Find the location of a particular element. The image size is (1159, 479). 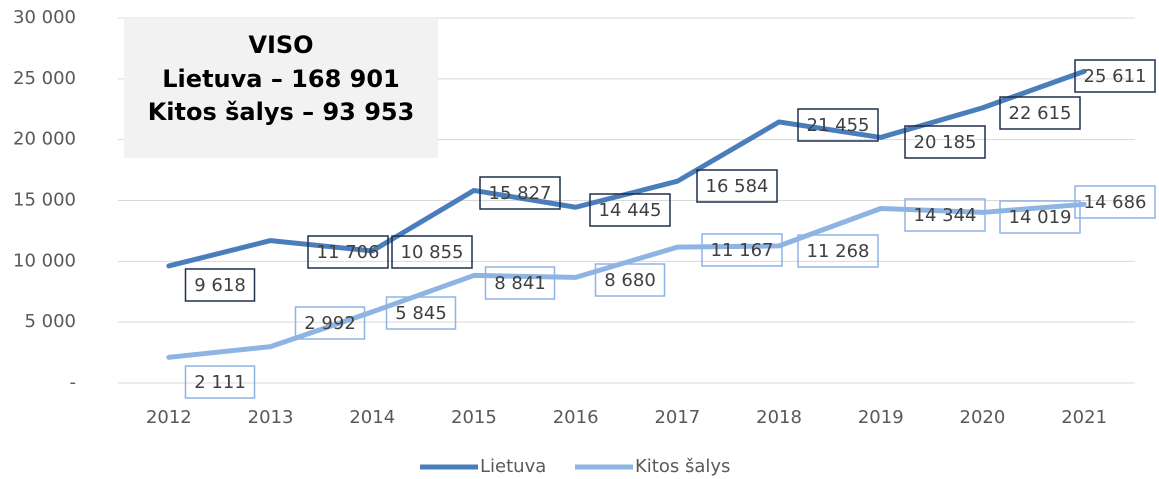

x-tick-label: 2013 is located at coordinates (271, 417).